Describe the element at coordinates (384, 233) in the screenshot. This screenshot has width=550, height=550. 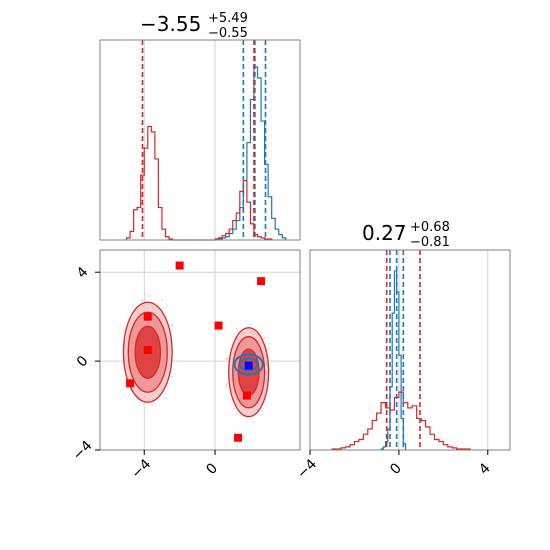
I see `right-title-value: 0.27` at that location.